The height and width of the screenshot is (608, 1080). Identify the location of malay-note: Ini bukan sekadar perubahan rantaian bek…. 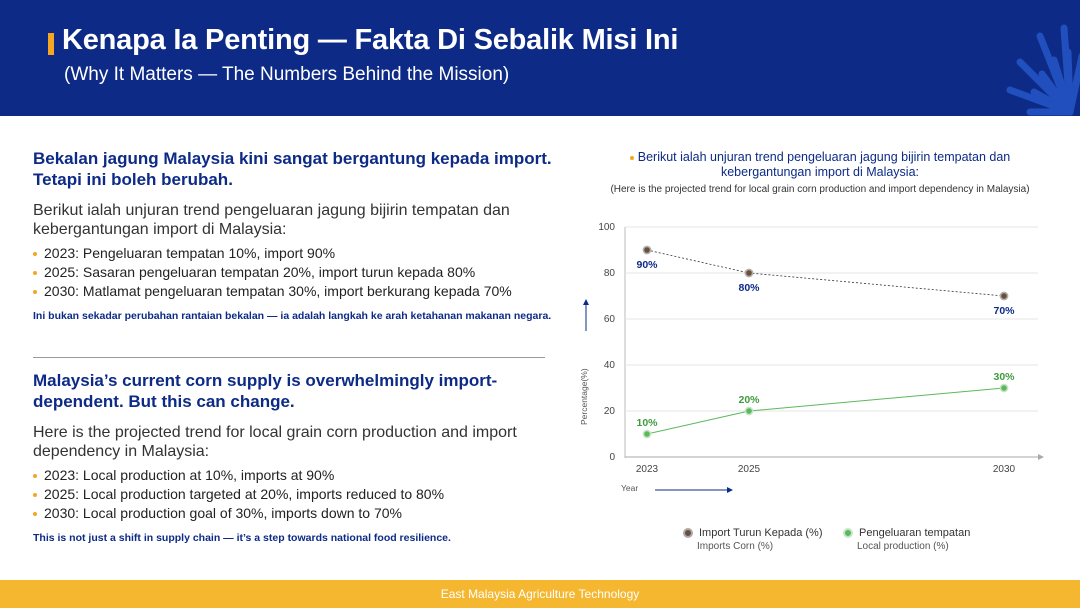
(292, 316).